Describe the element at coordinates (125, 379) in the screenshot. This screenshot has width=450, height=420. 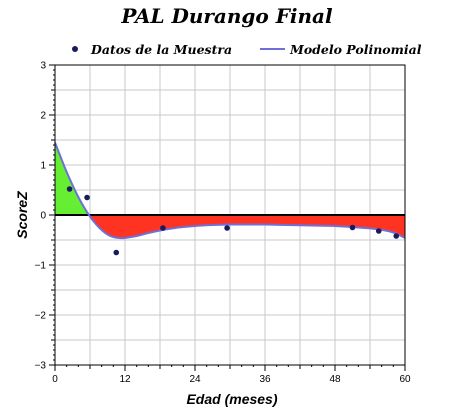
I see `x-tick-label: 12` at that location.